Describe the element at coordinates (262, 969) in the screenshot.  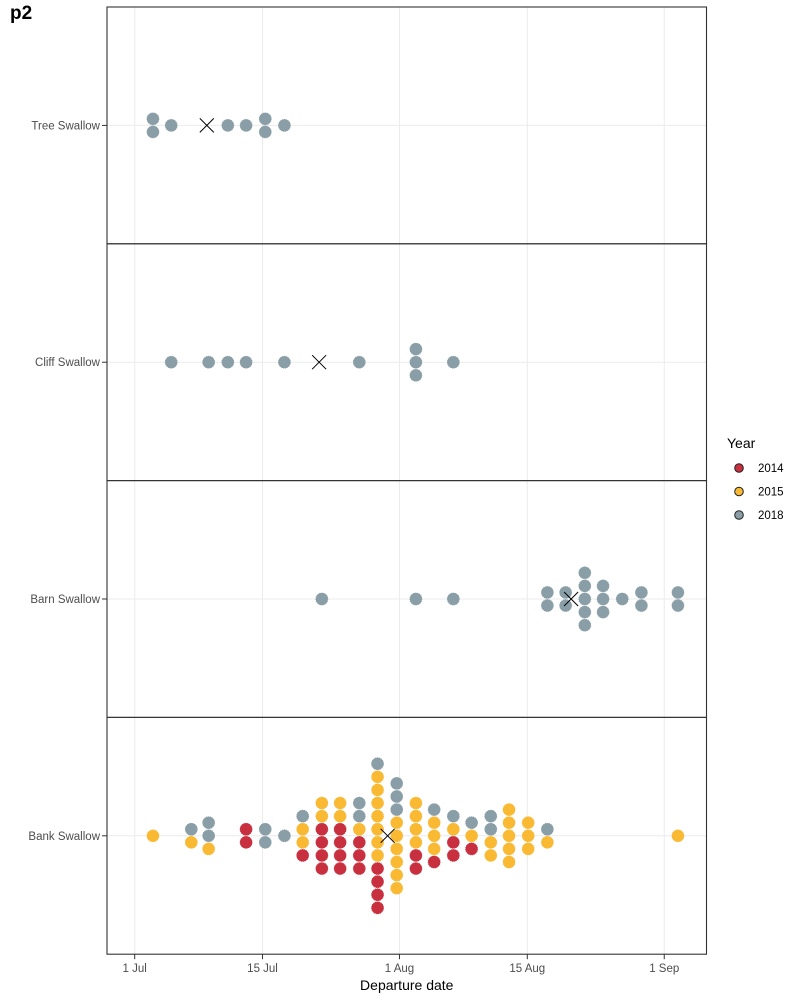
I see `x-tick-label: 15 Jul` at that location.